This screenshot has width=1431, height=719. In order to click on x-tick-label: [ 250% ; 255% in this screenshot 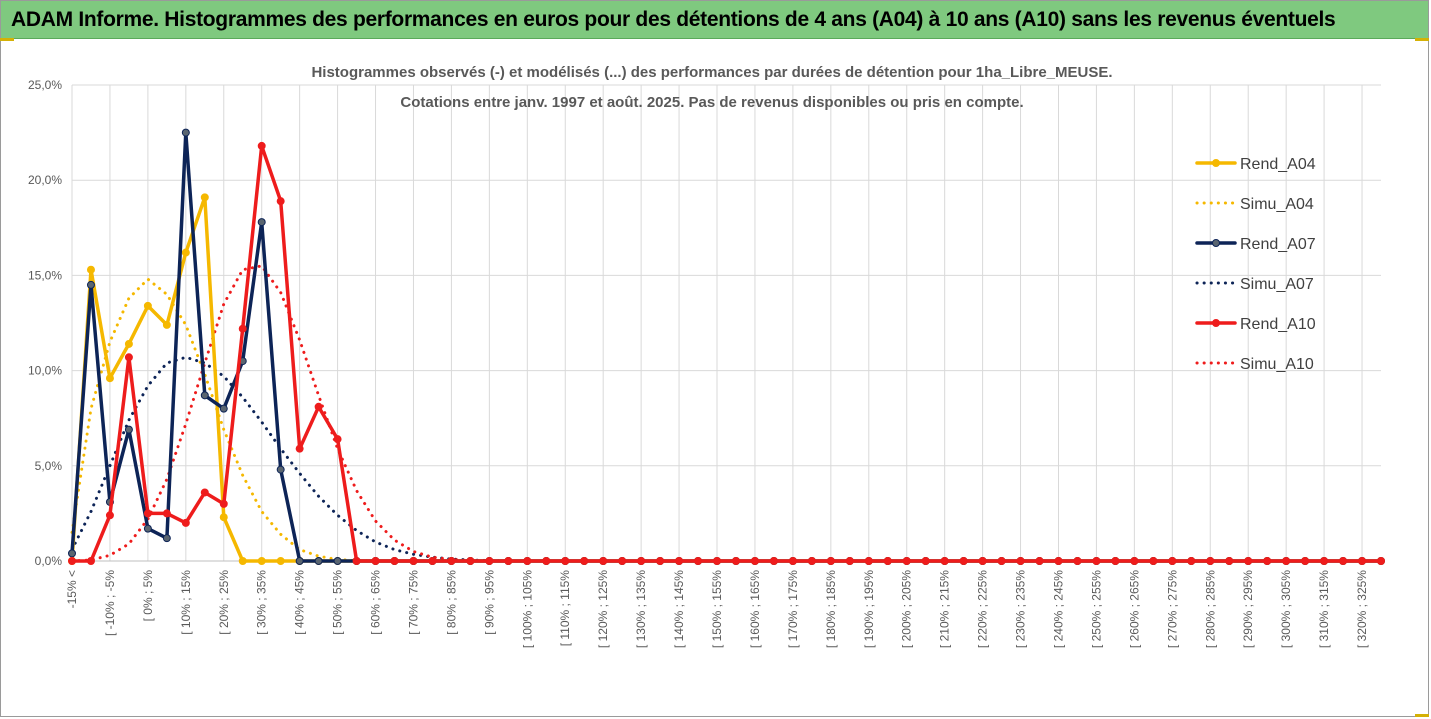, I will do `click(1096, 609)`.